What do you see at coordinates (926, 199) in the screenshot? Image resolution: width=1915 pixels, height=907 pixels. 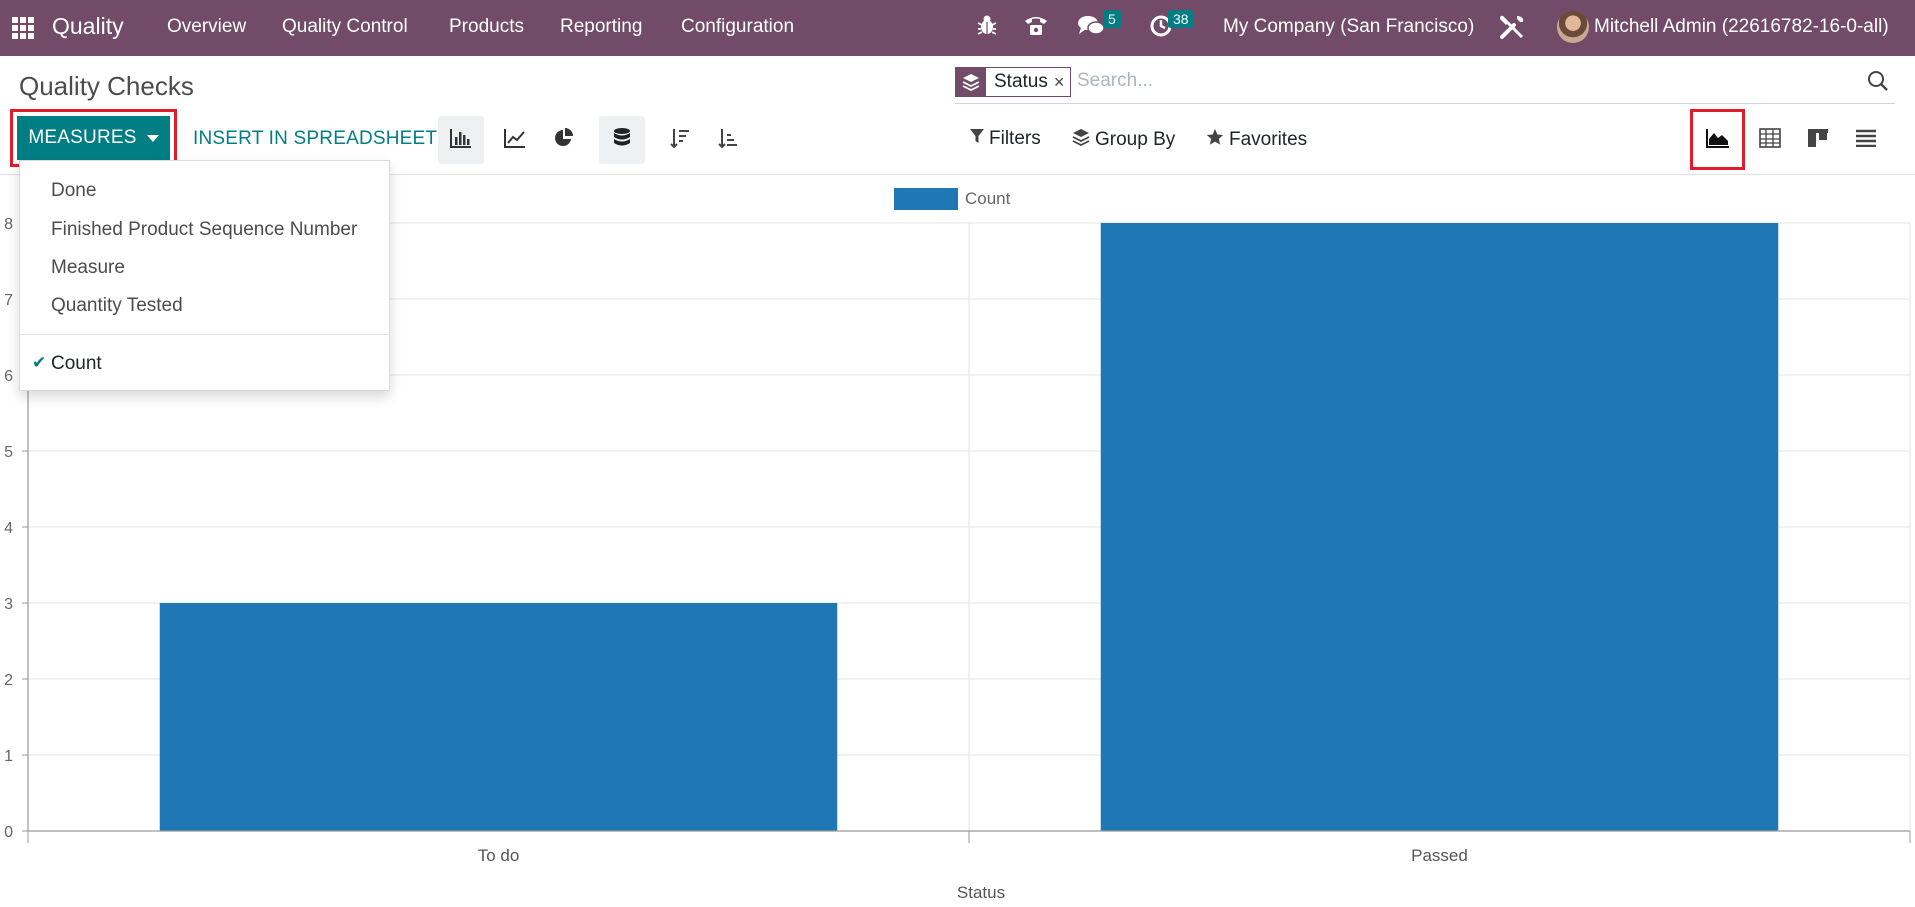 I see `legend-swatch` at bounding box center [926, 199].